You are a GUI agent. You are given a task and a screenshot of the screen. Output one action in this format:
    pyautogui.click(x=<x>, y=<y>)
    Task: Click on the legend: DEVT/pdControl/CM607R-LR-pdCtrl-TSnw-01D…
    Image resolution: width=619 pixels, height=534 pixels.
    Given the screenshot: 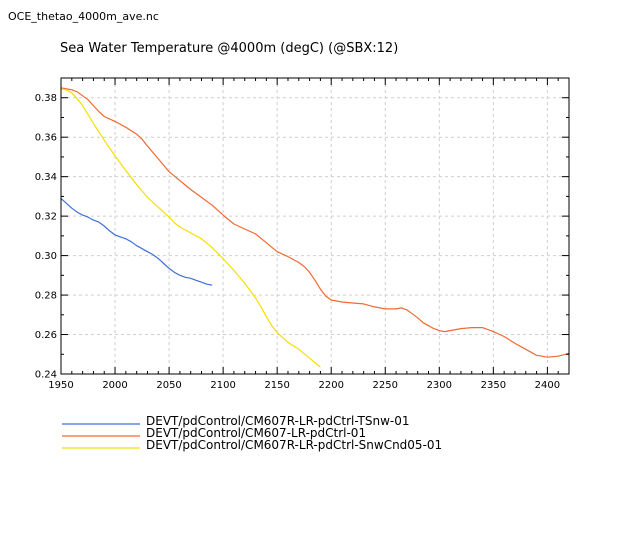 What is the action you would take?
    pyautogui.click(x=252, y=433)
    